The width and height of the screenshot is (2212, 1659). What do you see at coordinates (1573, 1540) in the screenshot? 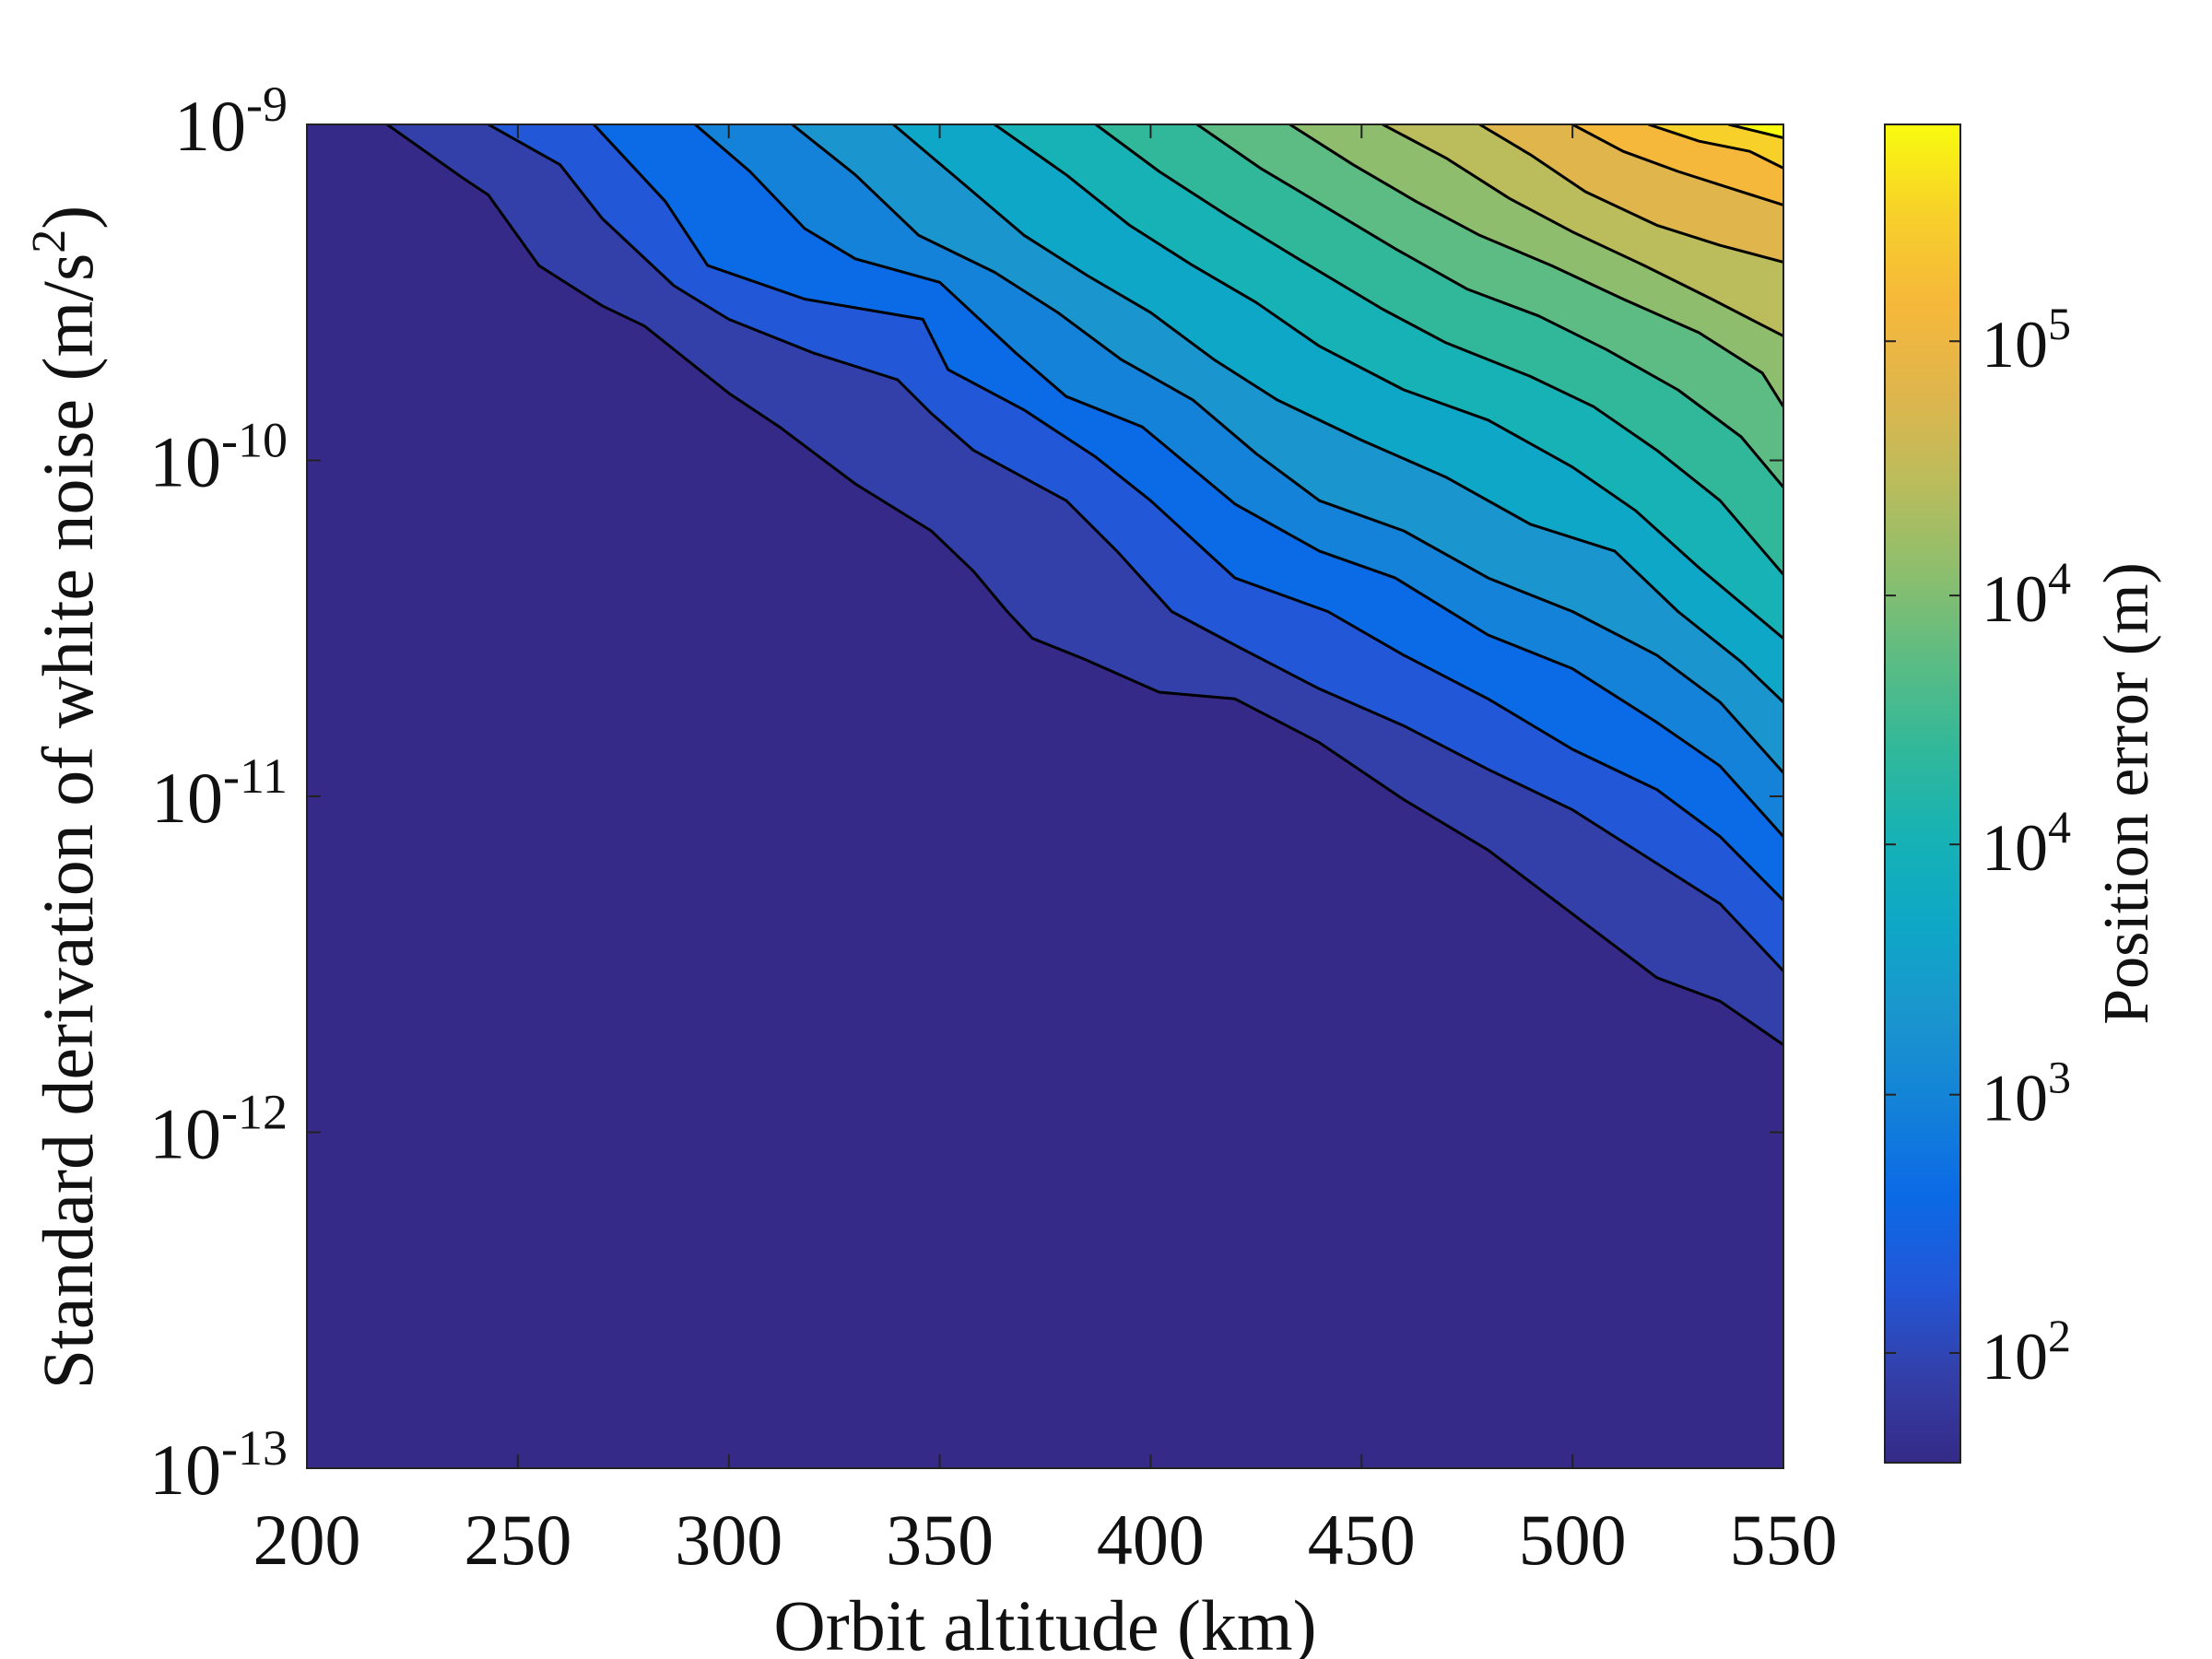
I see `x-tick-label: 500` at bounding box center [1573, 1540].